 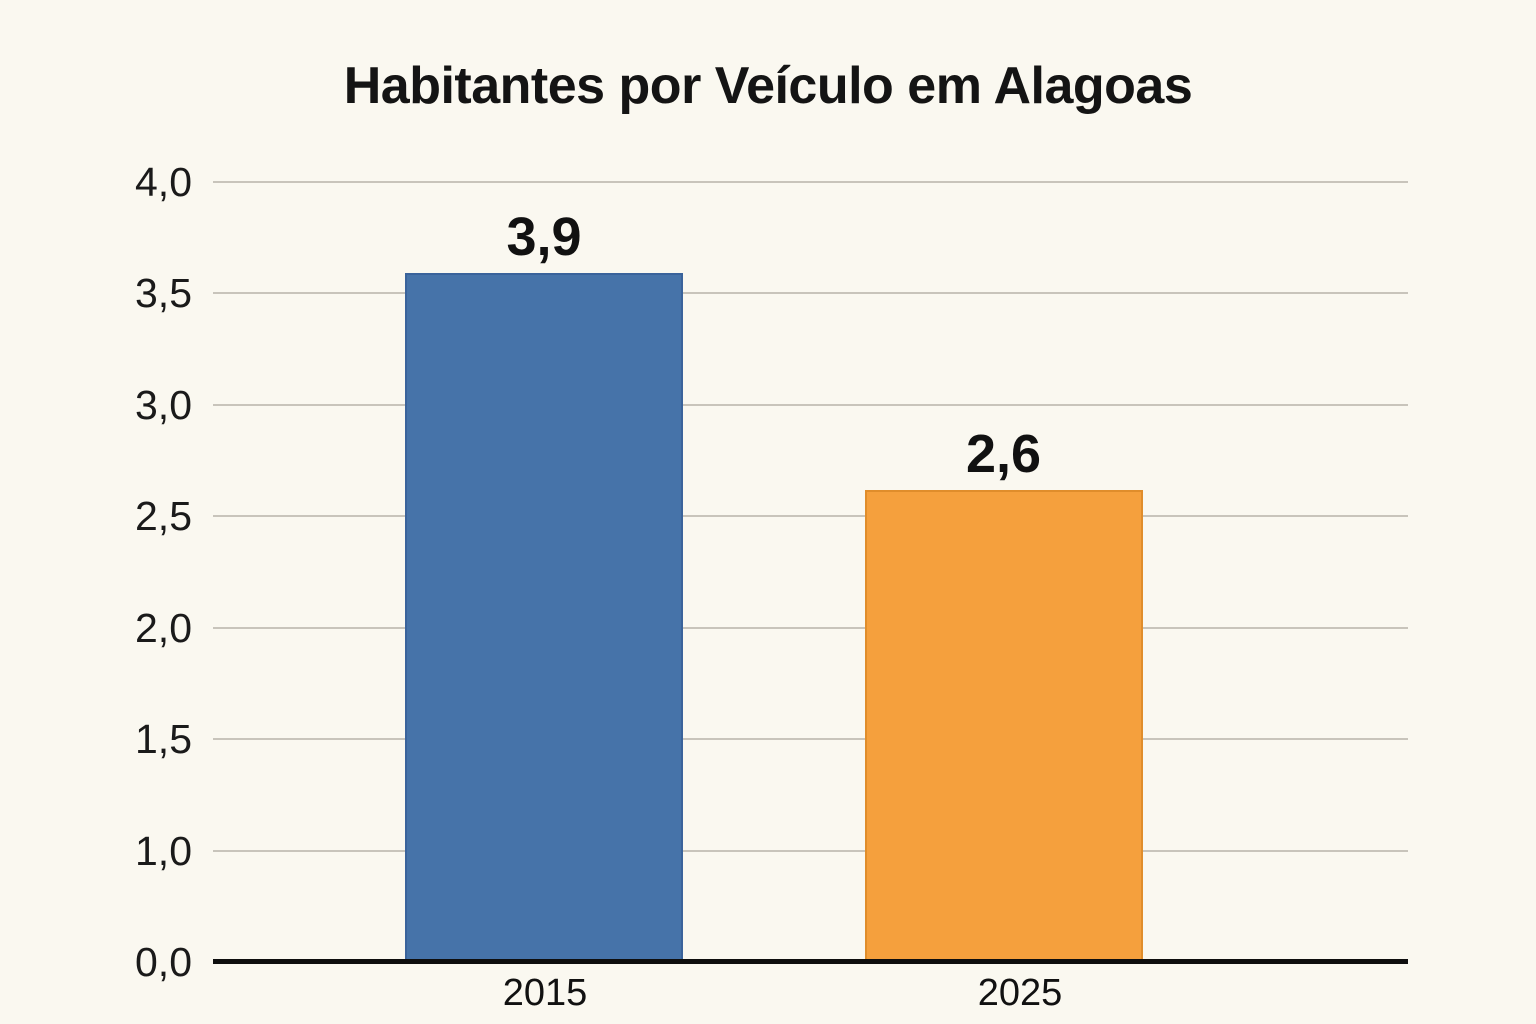 I want to click on y-tick-label: 3,0, so click(x=163, y=404).